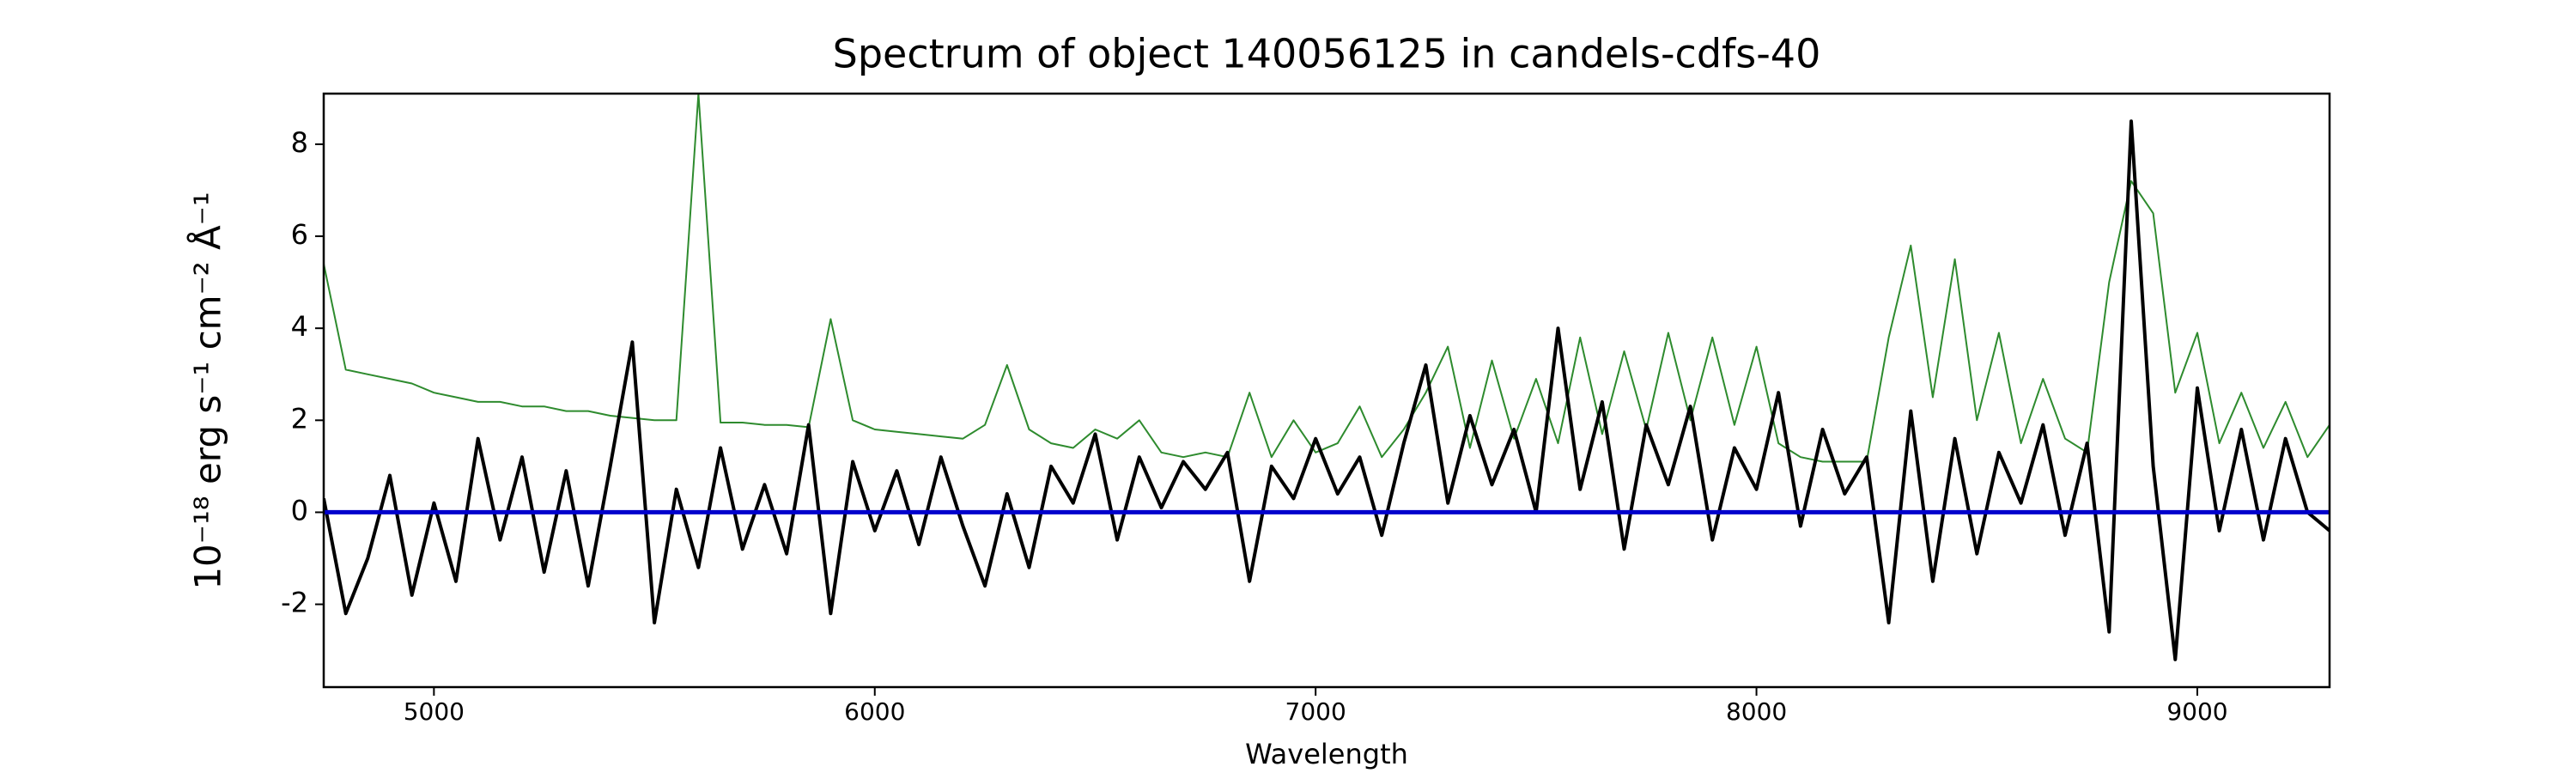  What do you see at coordinates (434, 711) in the screenshot?
I see `x-tick-label: 5000` at bounding box center [434, 711].